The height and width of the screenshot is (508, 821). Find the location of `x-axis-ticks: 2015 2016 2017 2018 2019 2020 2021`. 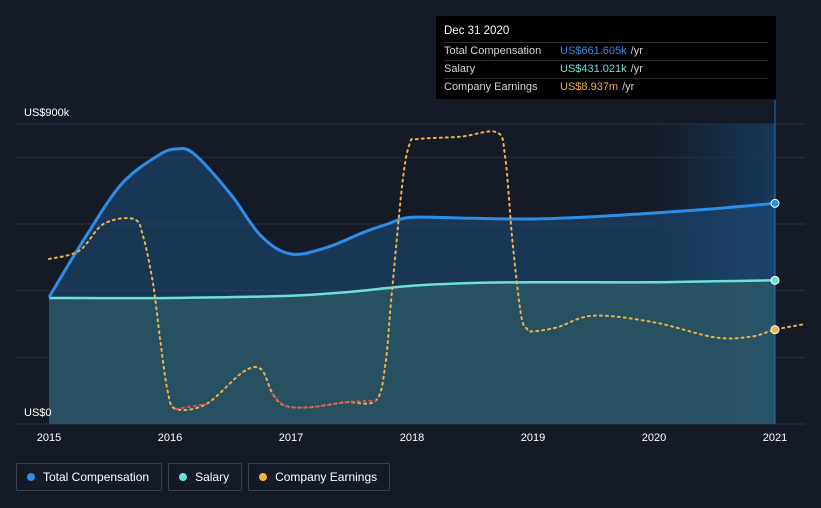

x-axis-ticks: 2015 2016 2017 2018 2019 2020 2021 is located at coordinates (412, 438).